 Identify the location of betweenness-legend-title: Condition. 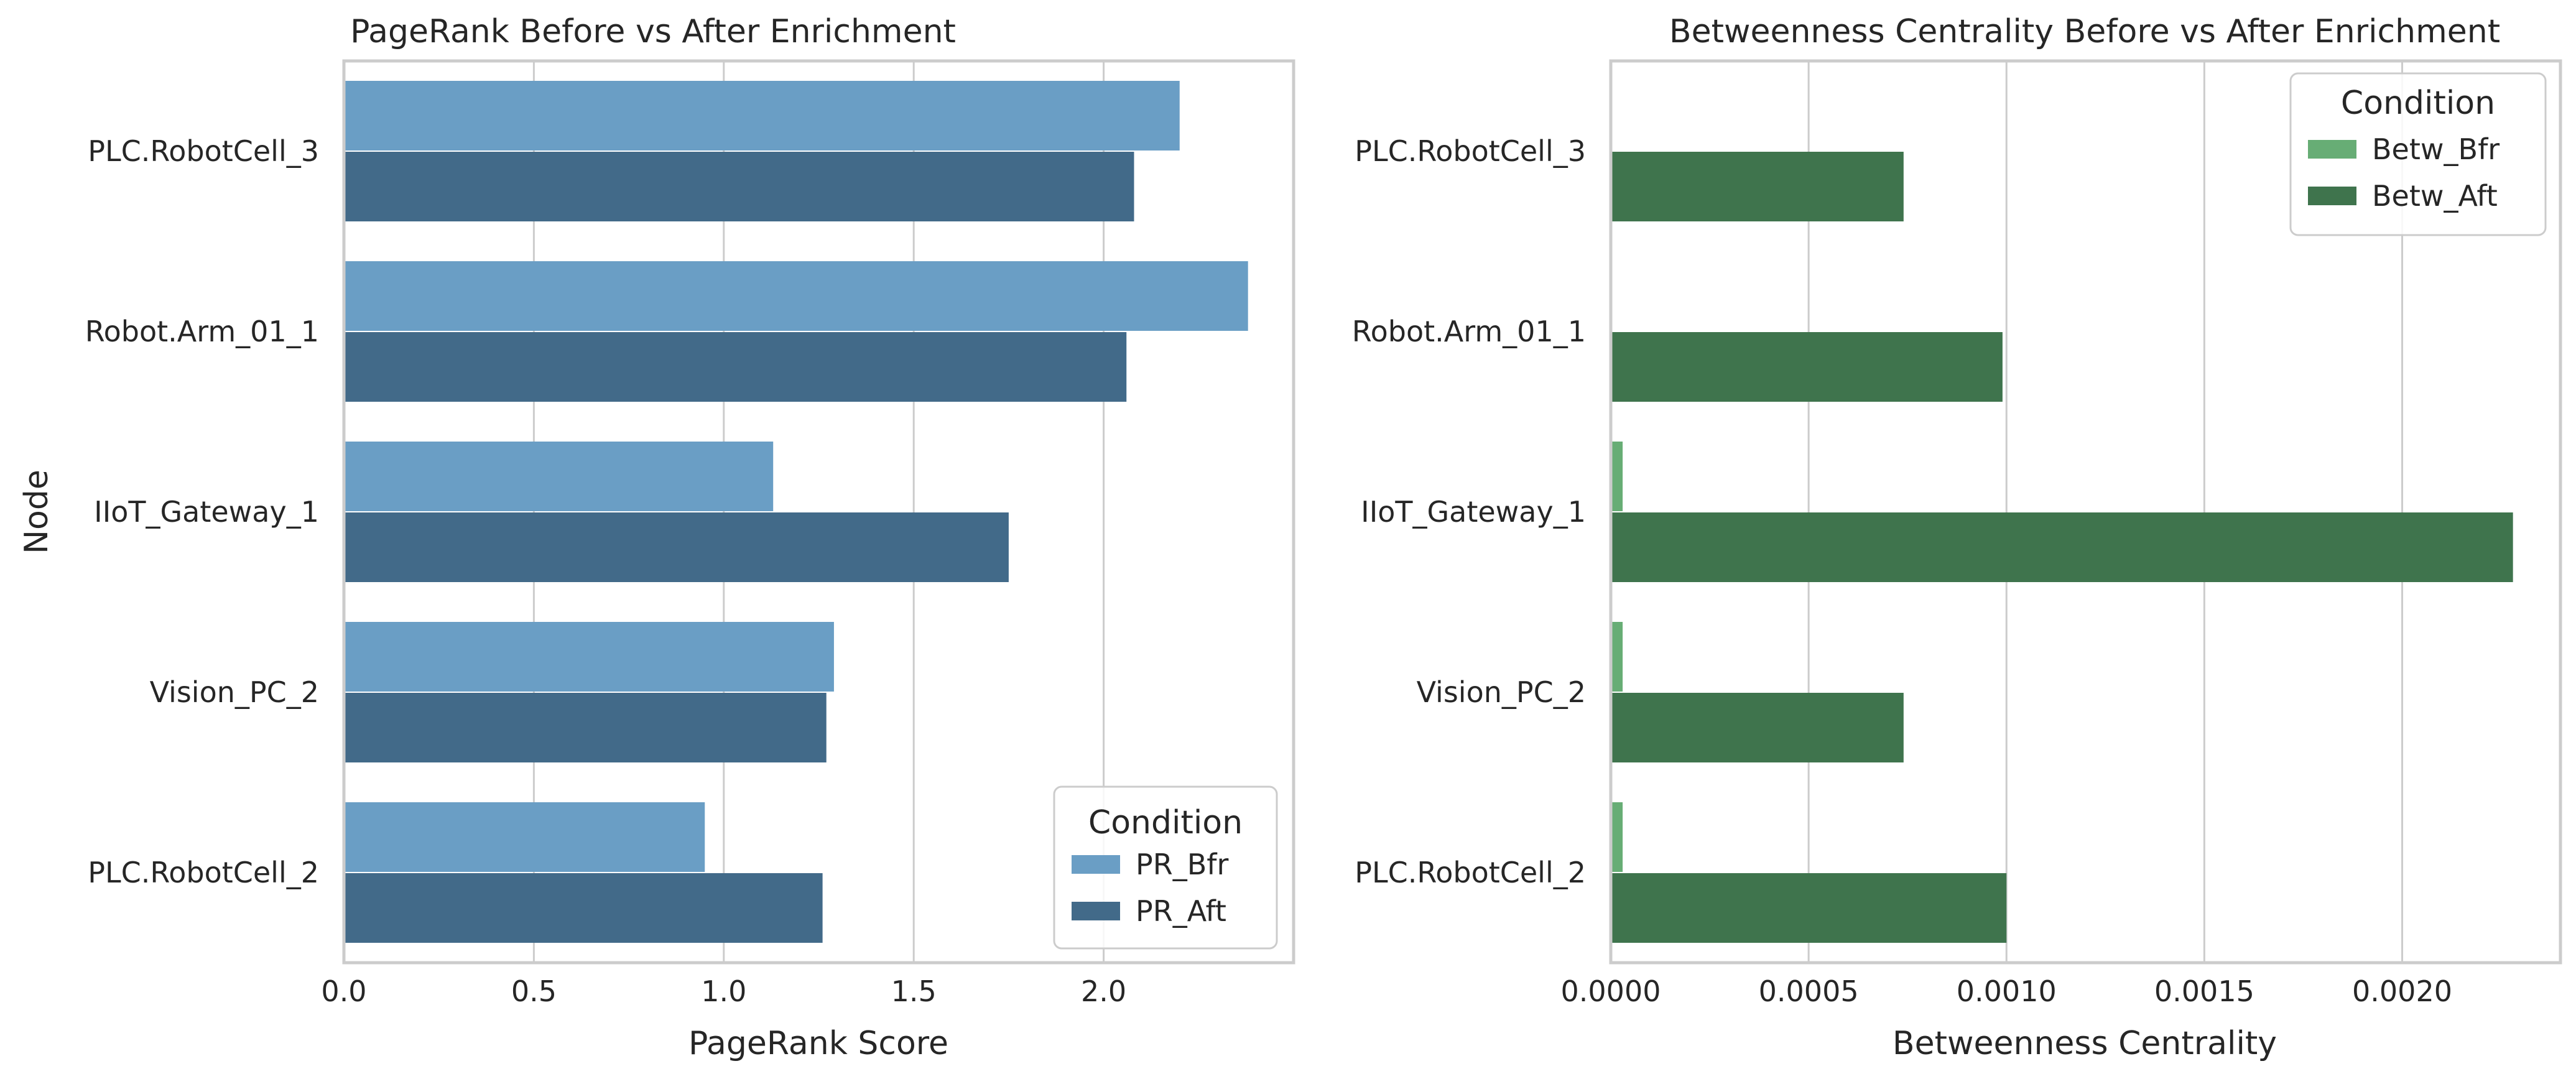
(2418, 104).